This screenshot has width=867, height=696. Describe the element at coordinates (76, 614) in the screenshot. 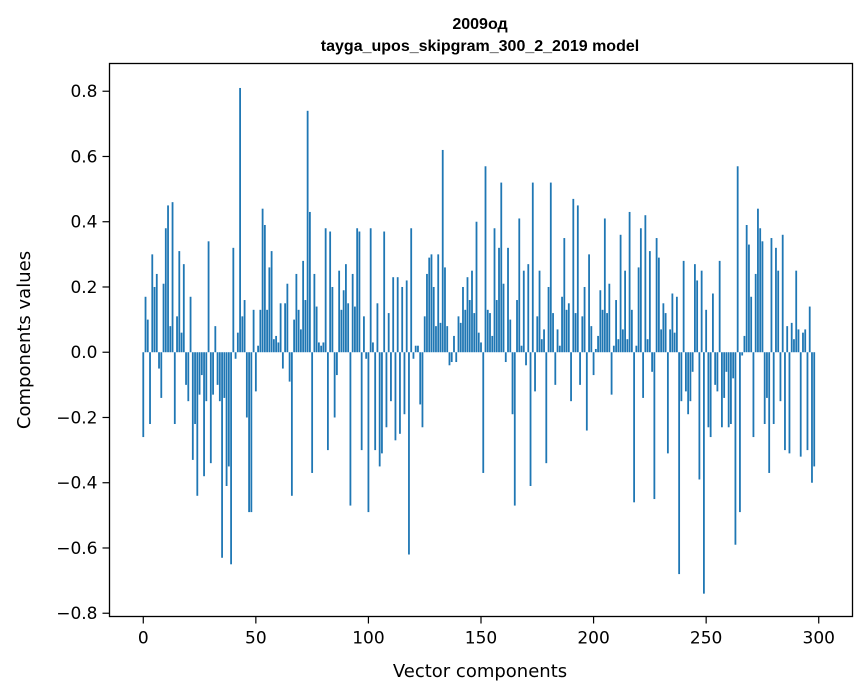

I see `y-tick-label: −0.8` at that location.